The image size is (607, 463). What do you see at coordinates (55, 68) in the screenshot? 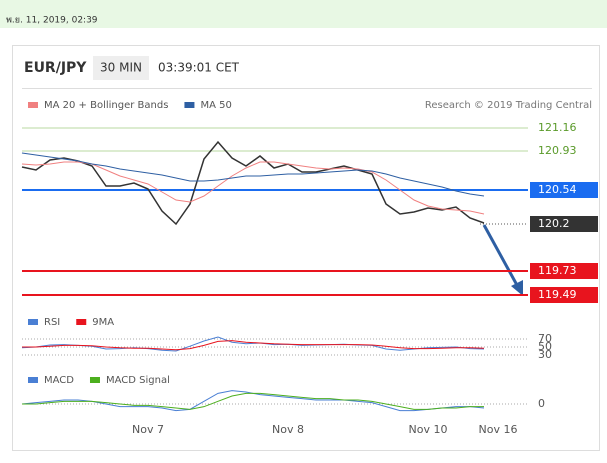
I see `symbol: EUR/JPY` at bounding box center [55, 68].